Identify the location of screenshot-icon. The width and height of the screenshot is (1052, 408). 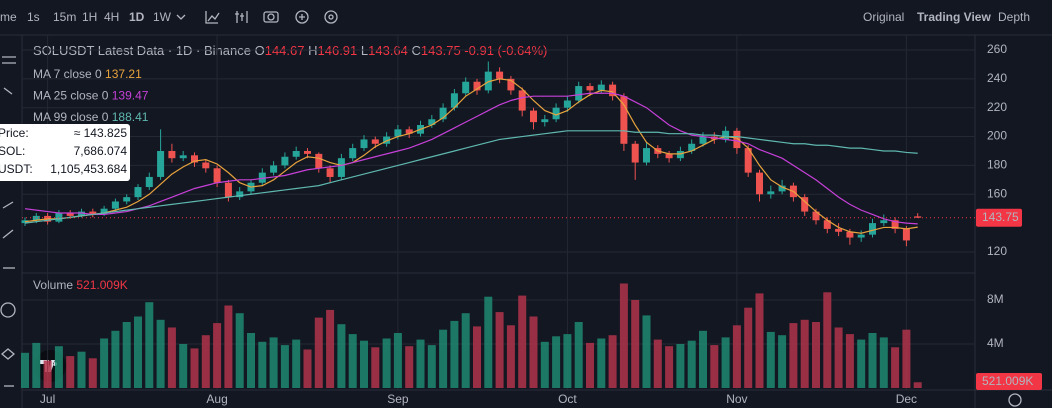
(271, 17).